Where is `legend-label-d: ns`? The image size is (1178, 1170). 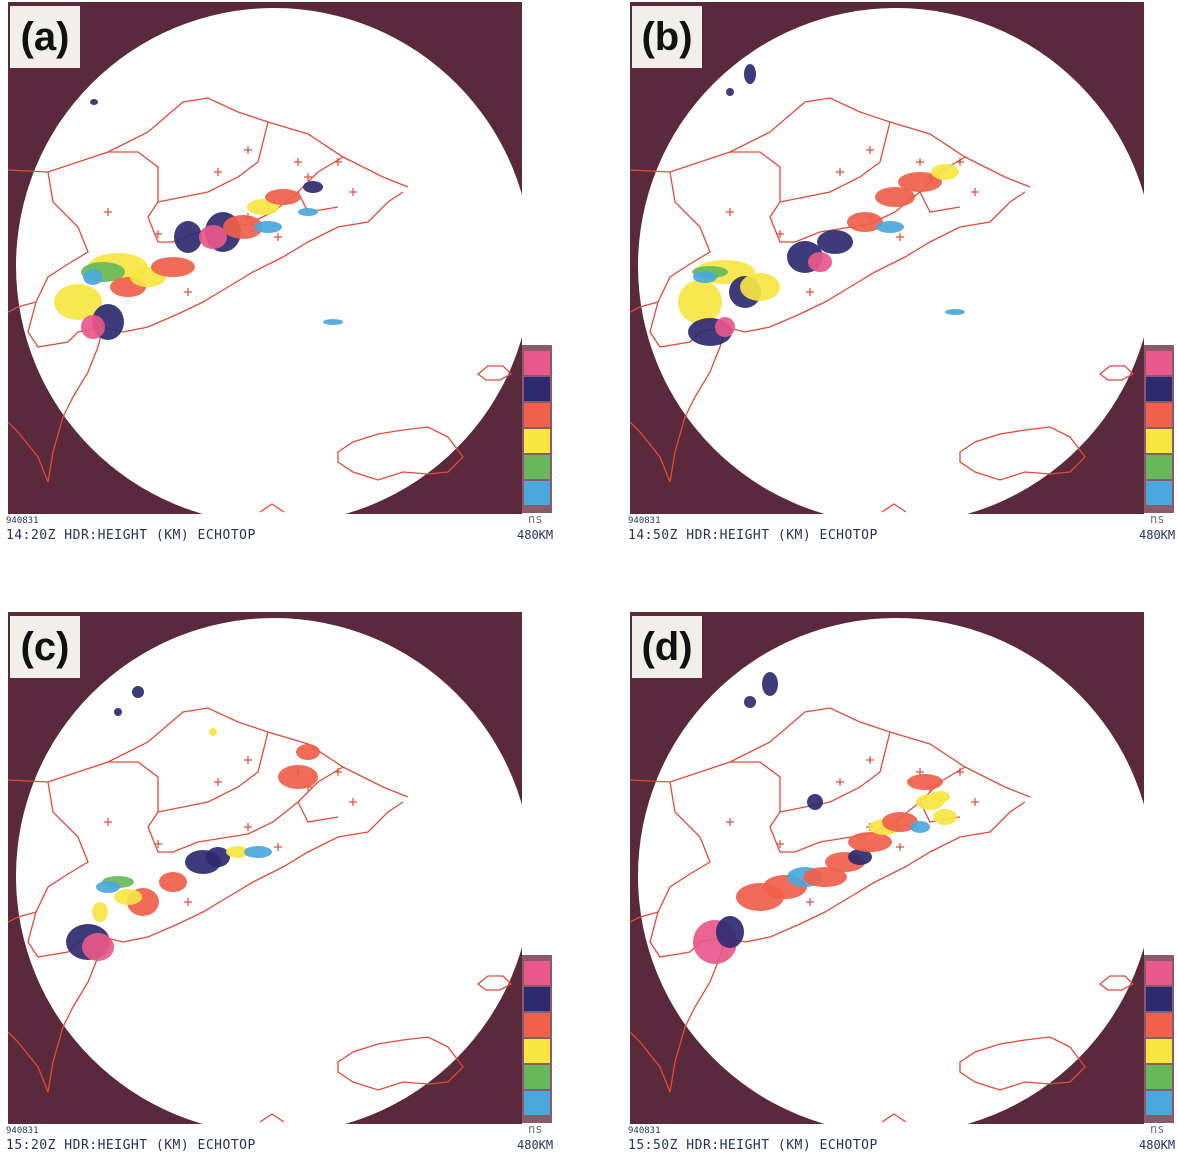 legend-label-d: ns is located at coordinates (1157, 1129).